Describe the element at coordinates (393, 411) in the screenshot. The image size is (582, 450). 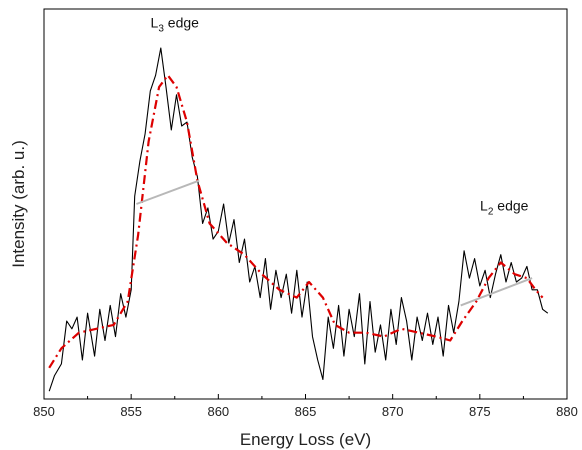
I see `x-tick-label: 870` at that location.